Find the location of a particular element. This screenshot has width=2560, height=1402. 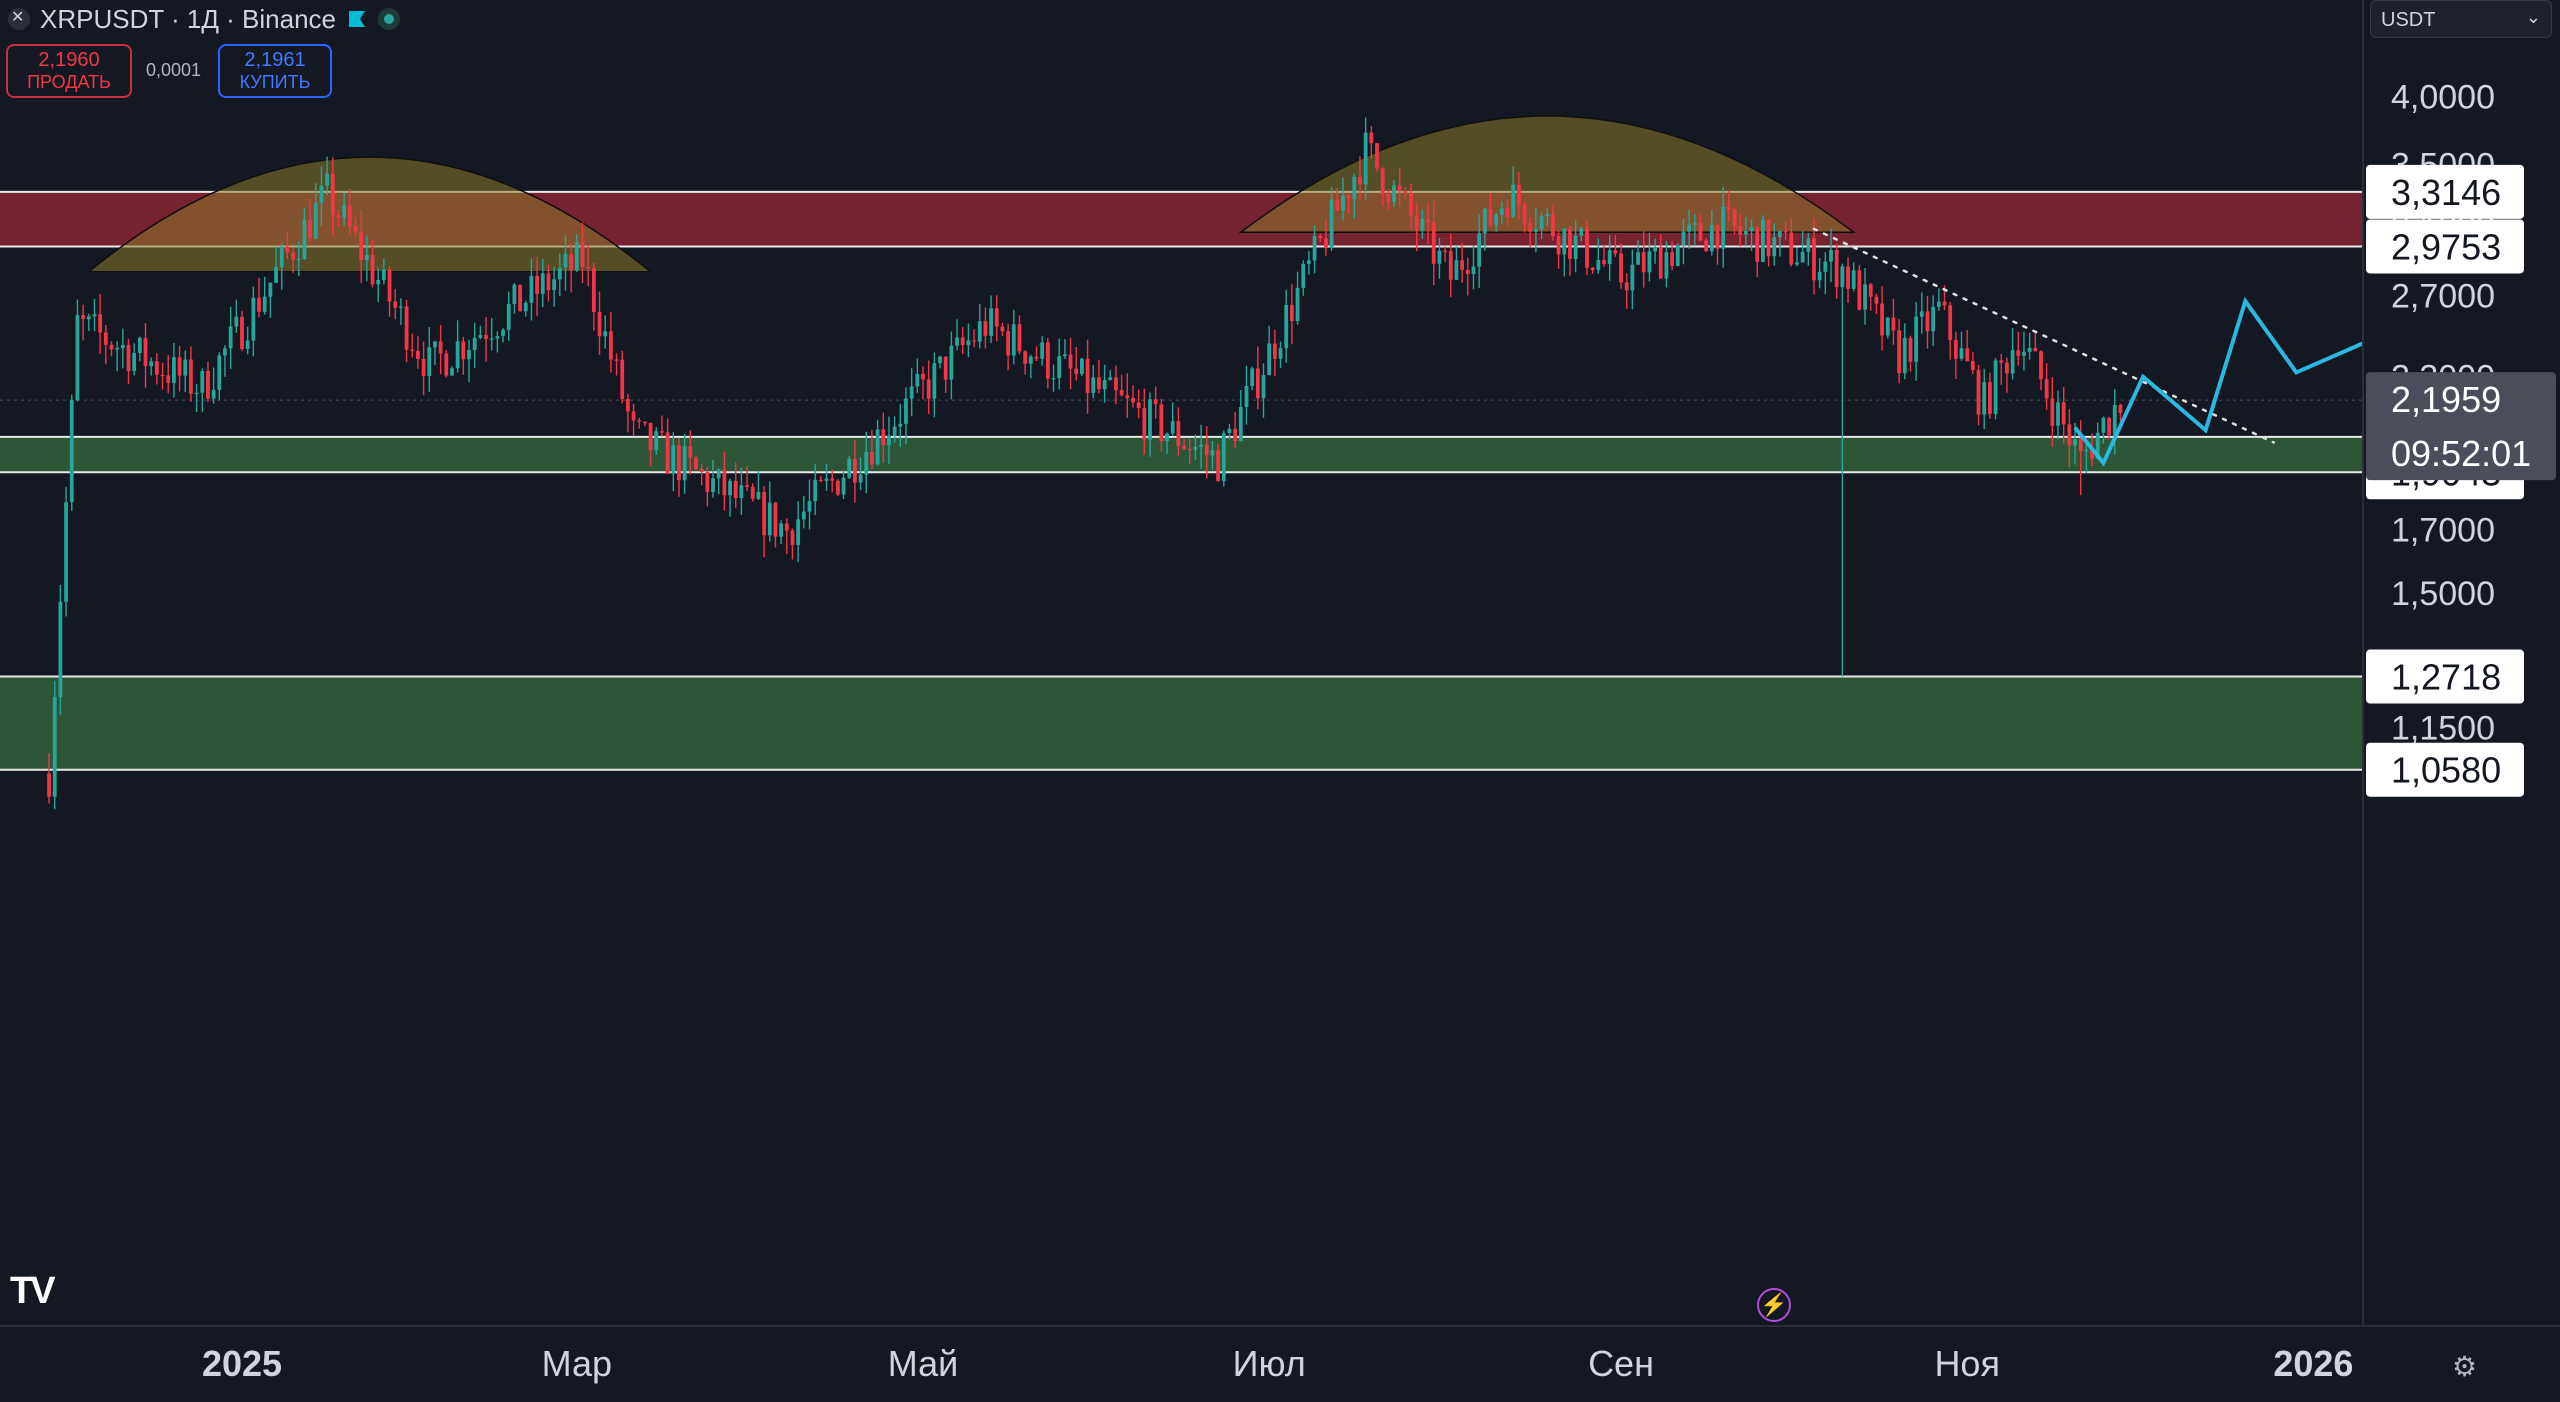

chevron-down-icon: ⌄ is located at coordinates (2533, 17).